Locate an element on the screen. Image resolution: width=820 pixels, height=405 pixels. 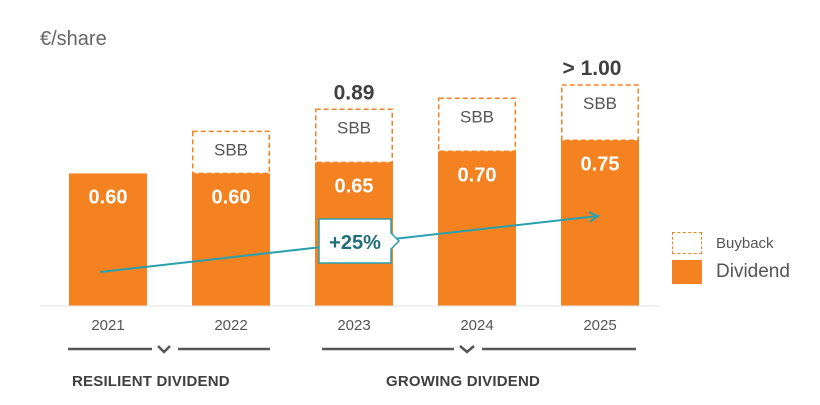
group-chevron-resilient is located at coordinates (164, 349).